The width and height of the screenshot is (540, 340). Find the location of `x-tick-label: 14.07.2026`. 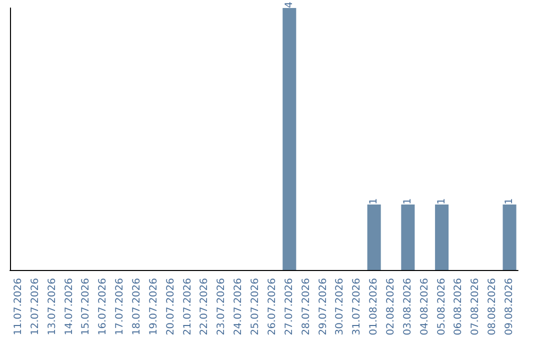

x-tick-label: 14.07.2026 is located at coordinates (69, 307).